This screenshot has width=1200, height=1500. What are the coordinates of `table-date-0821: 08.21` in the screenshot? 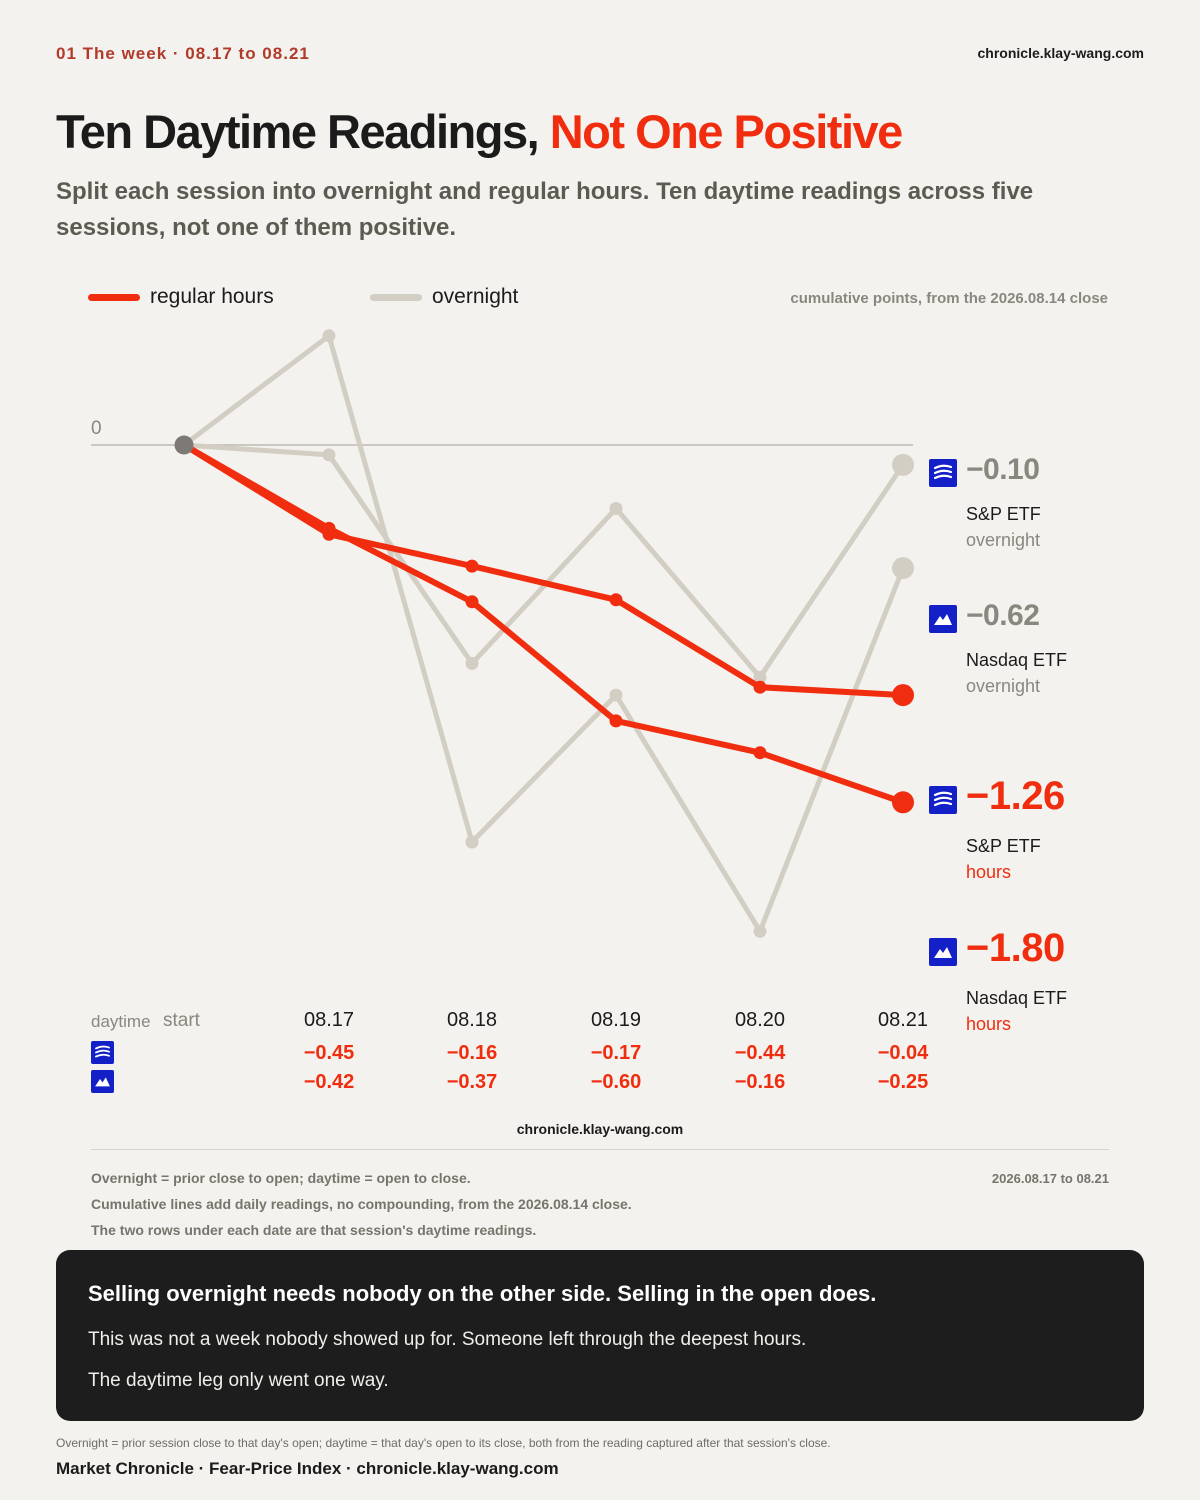 It's located at (903, 1020).